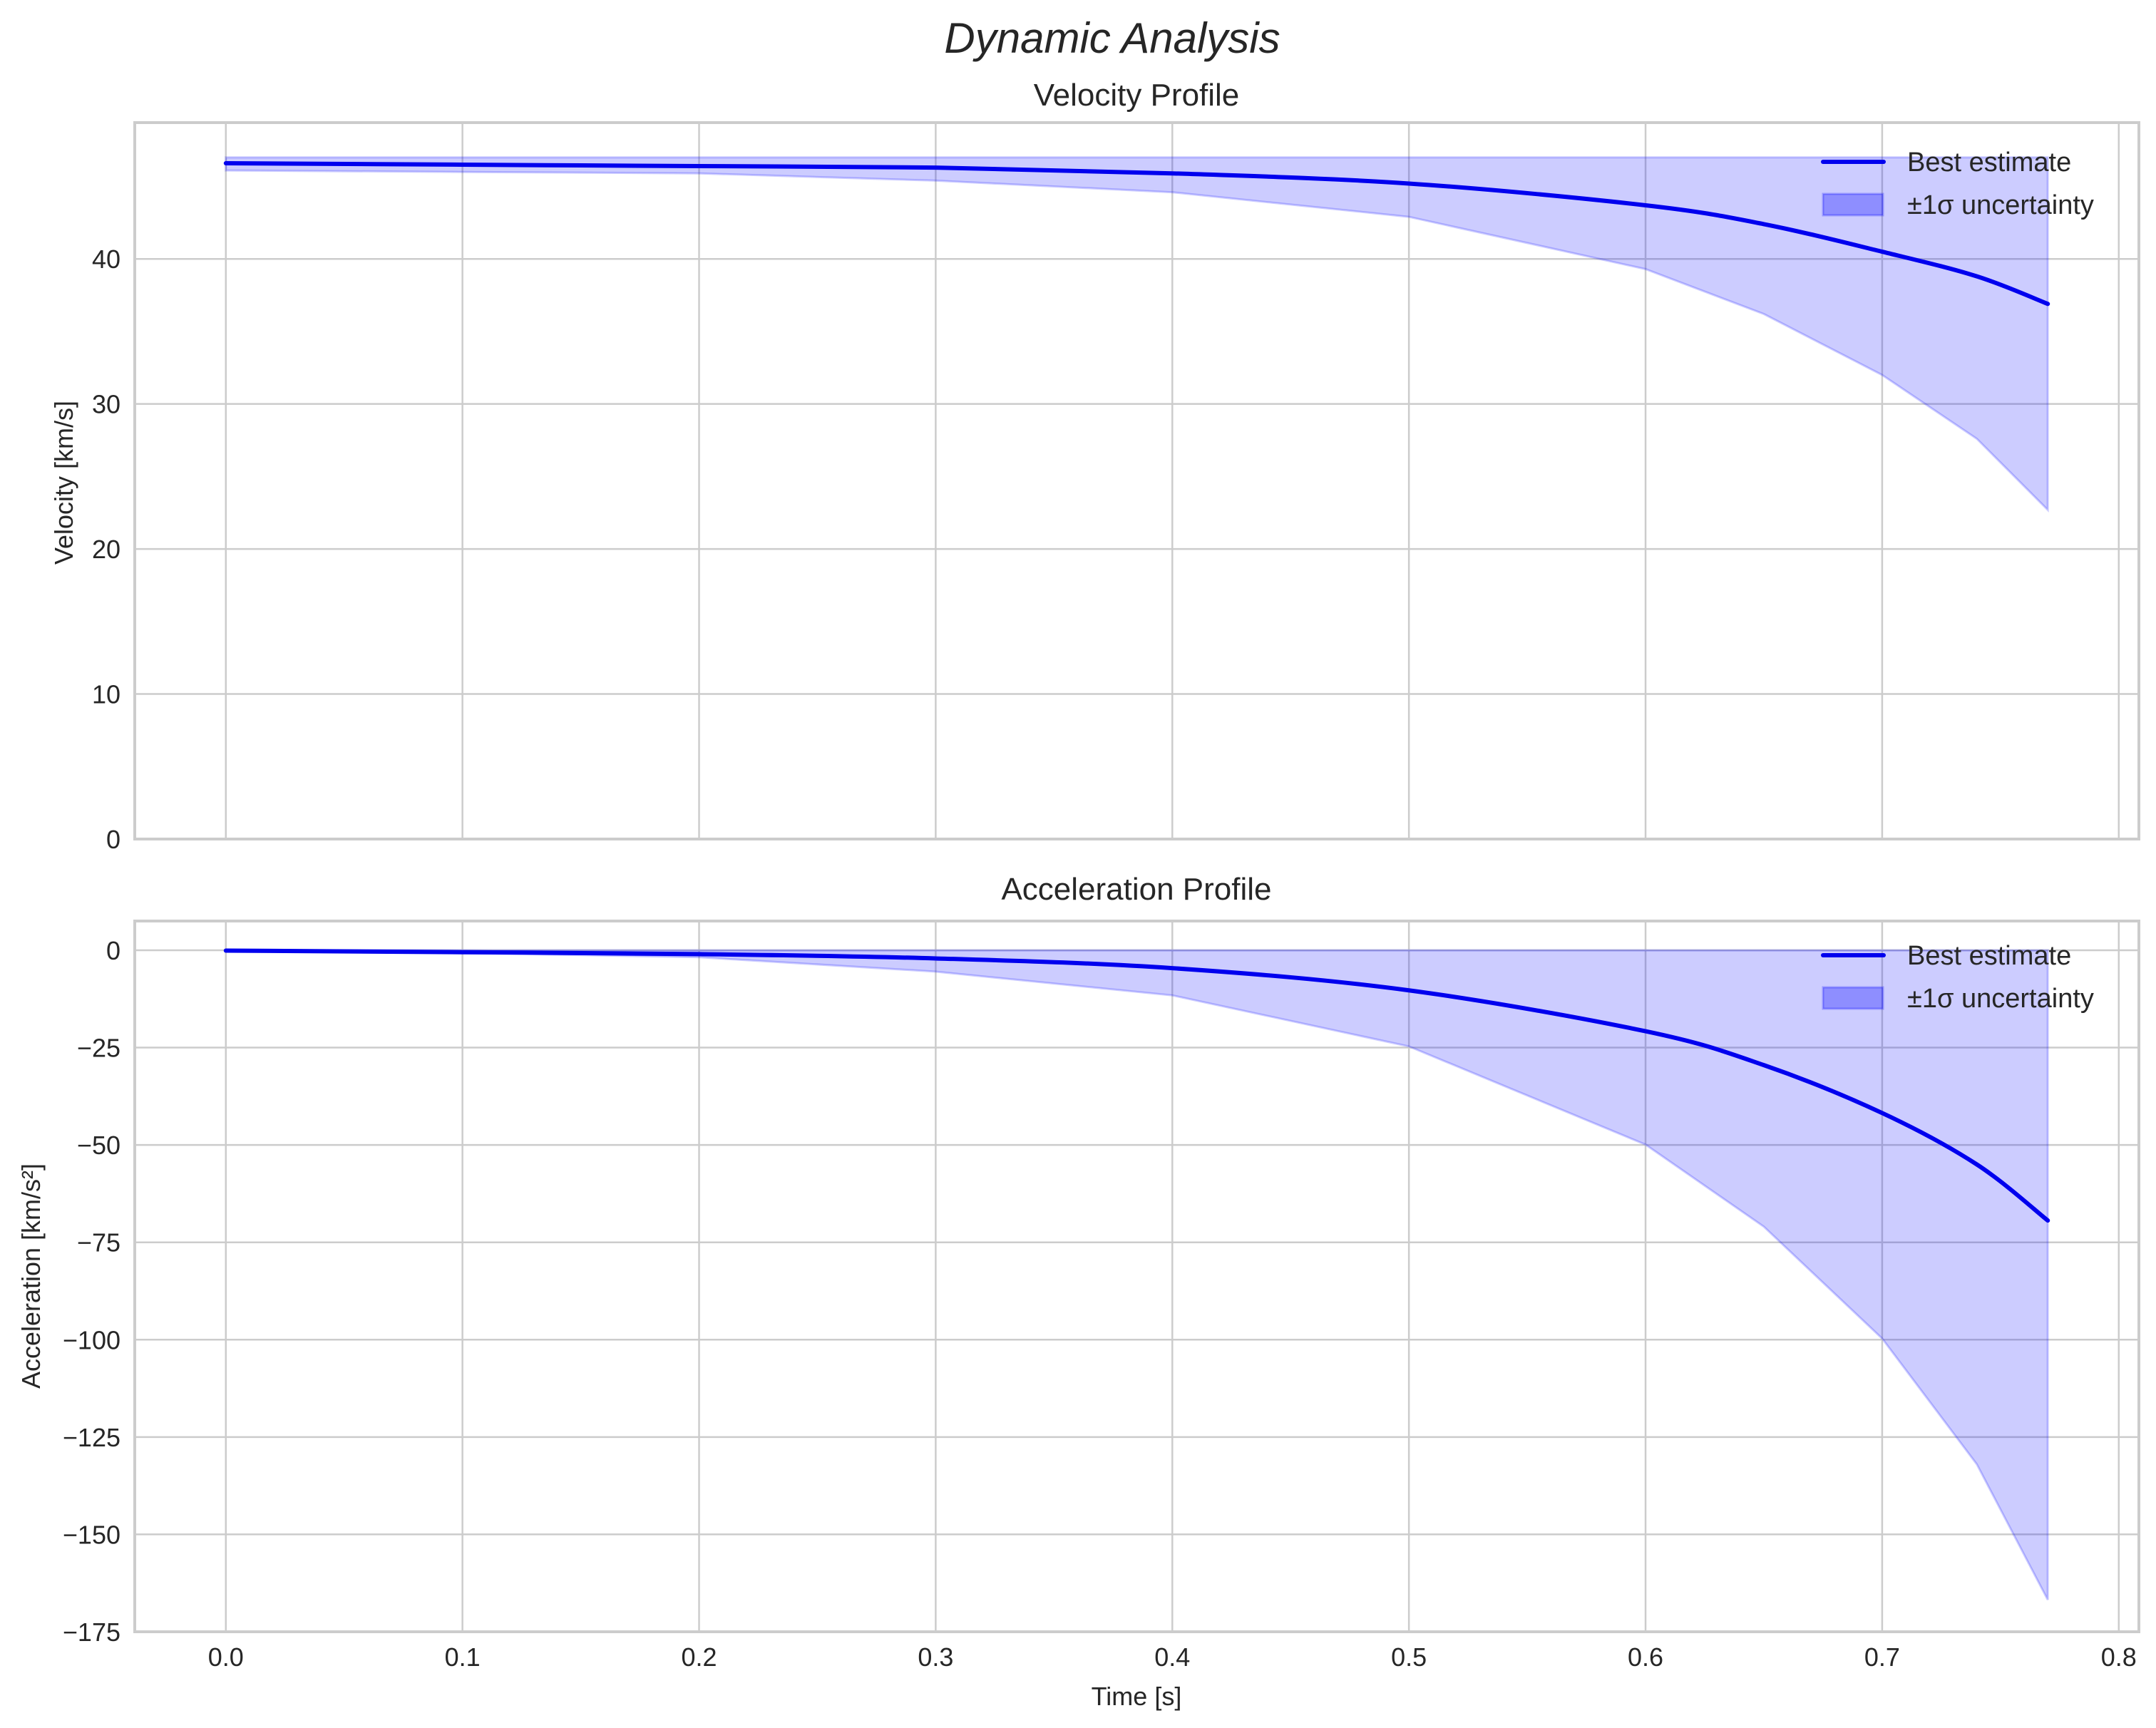  I want to click on y-tick-label: 10, so click(106, 694).